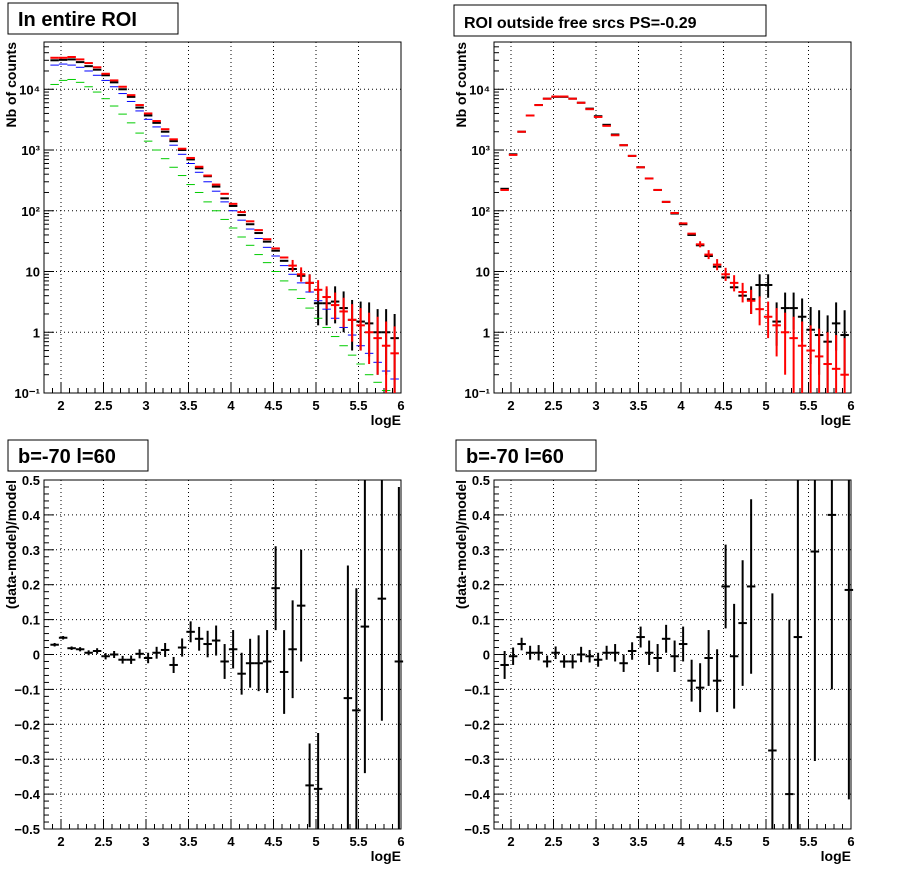 This screenshot has height=875, width=898. Describe the element at coordinates (481, 550) in the screenshot. I see `y-tick-label: 0.3` at that location.